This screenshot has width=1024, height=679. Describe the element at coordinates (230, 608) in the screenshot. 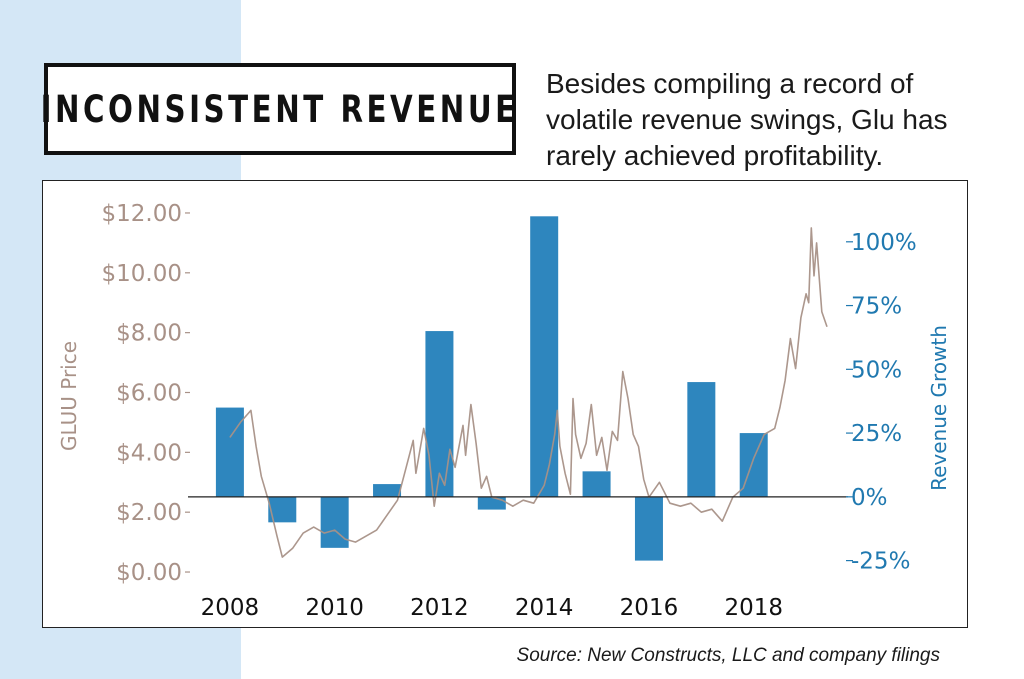

I see `x-tick-label: 2008` at that location.